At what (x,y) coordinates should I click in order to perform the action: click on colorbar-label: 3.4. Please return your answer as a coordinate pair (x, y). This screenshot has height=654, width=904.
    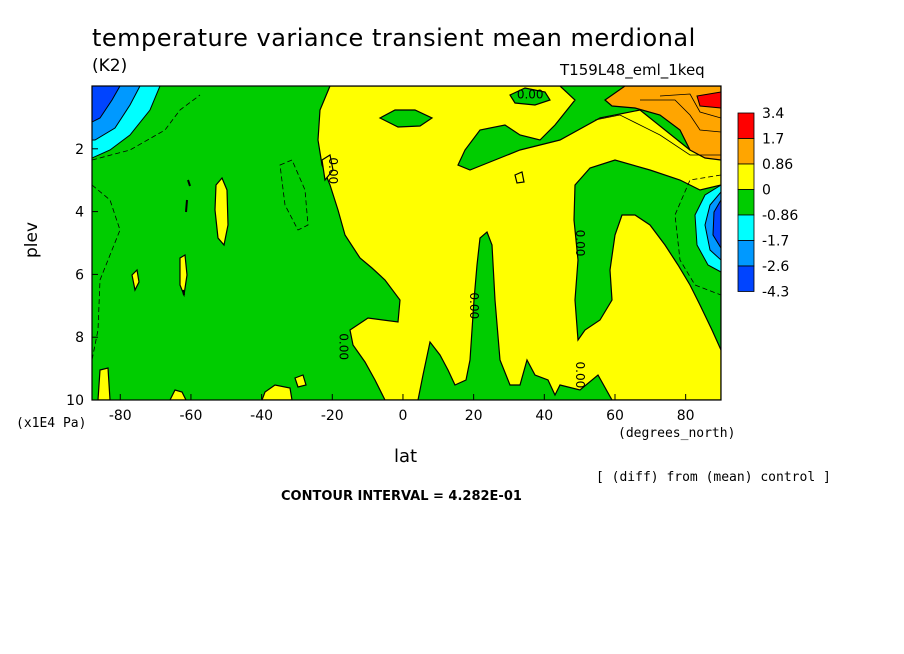
    Looking at the image, I should click on (773, 114).